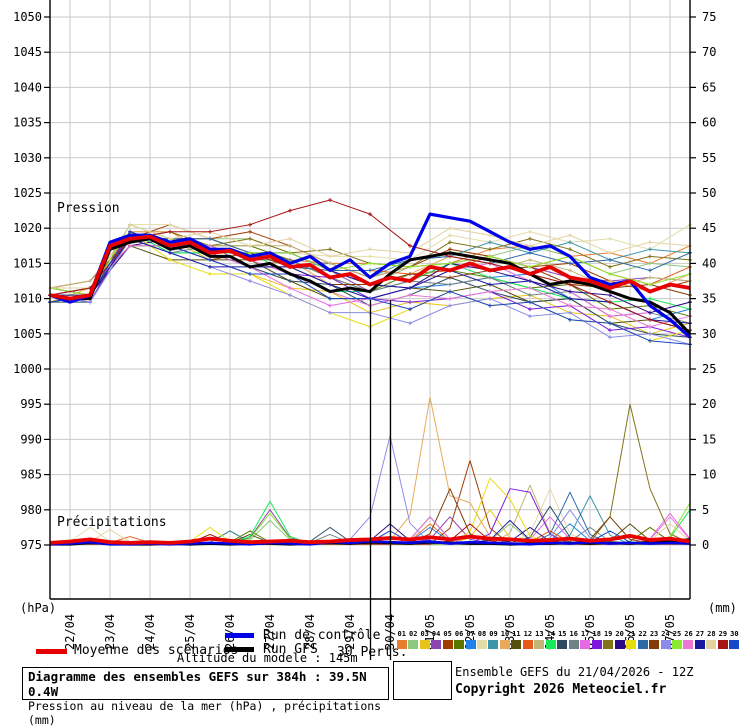 The image size is (740, 727). I want to click on member-number: 16, so click(573, 634).